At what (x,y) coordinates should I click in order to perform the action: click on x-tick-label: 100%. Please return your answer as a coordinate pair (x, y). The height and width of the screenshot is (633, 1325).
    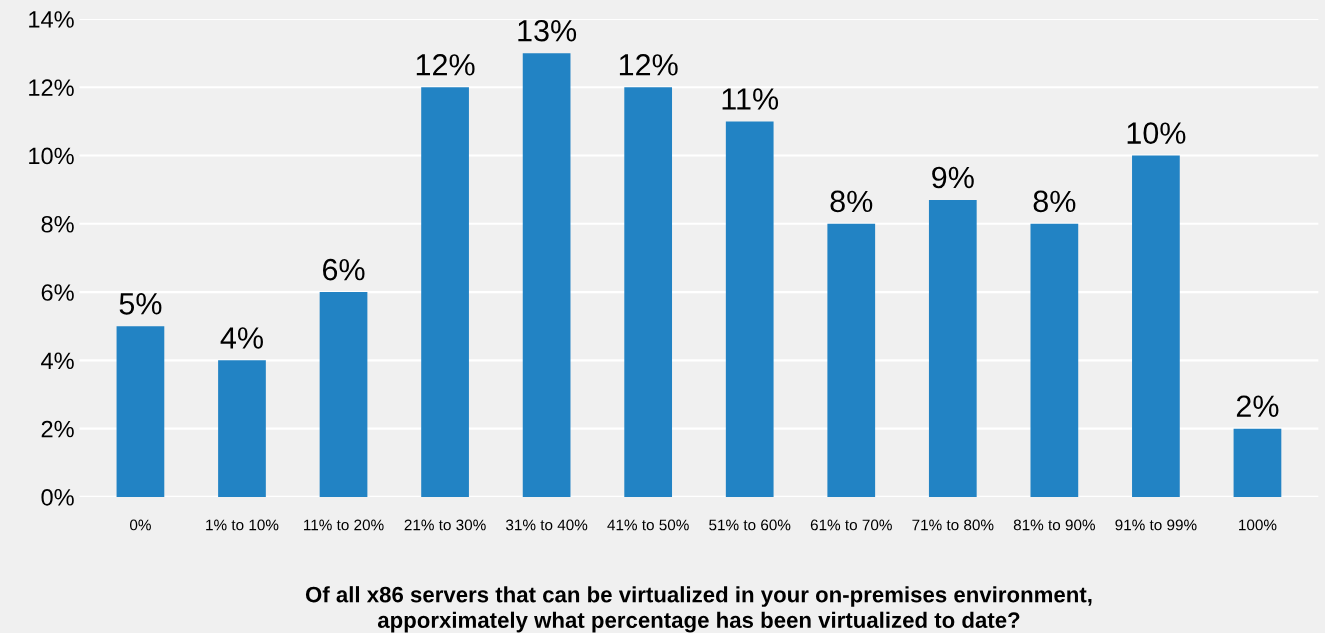
    Looking at the image, I should click on (1258, 525).